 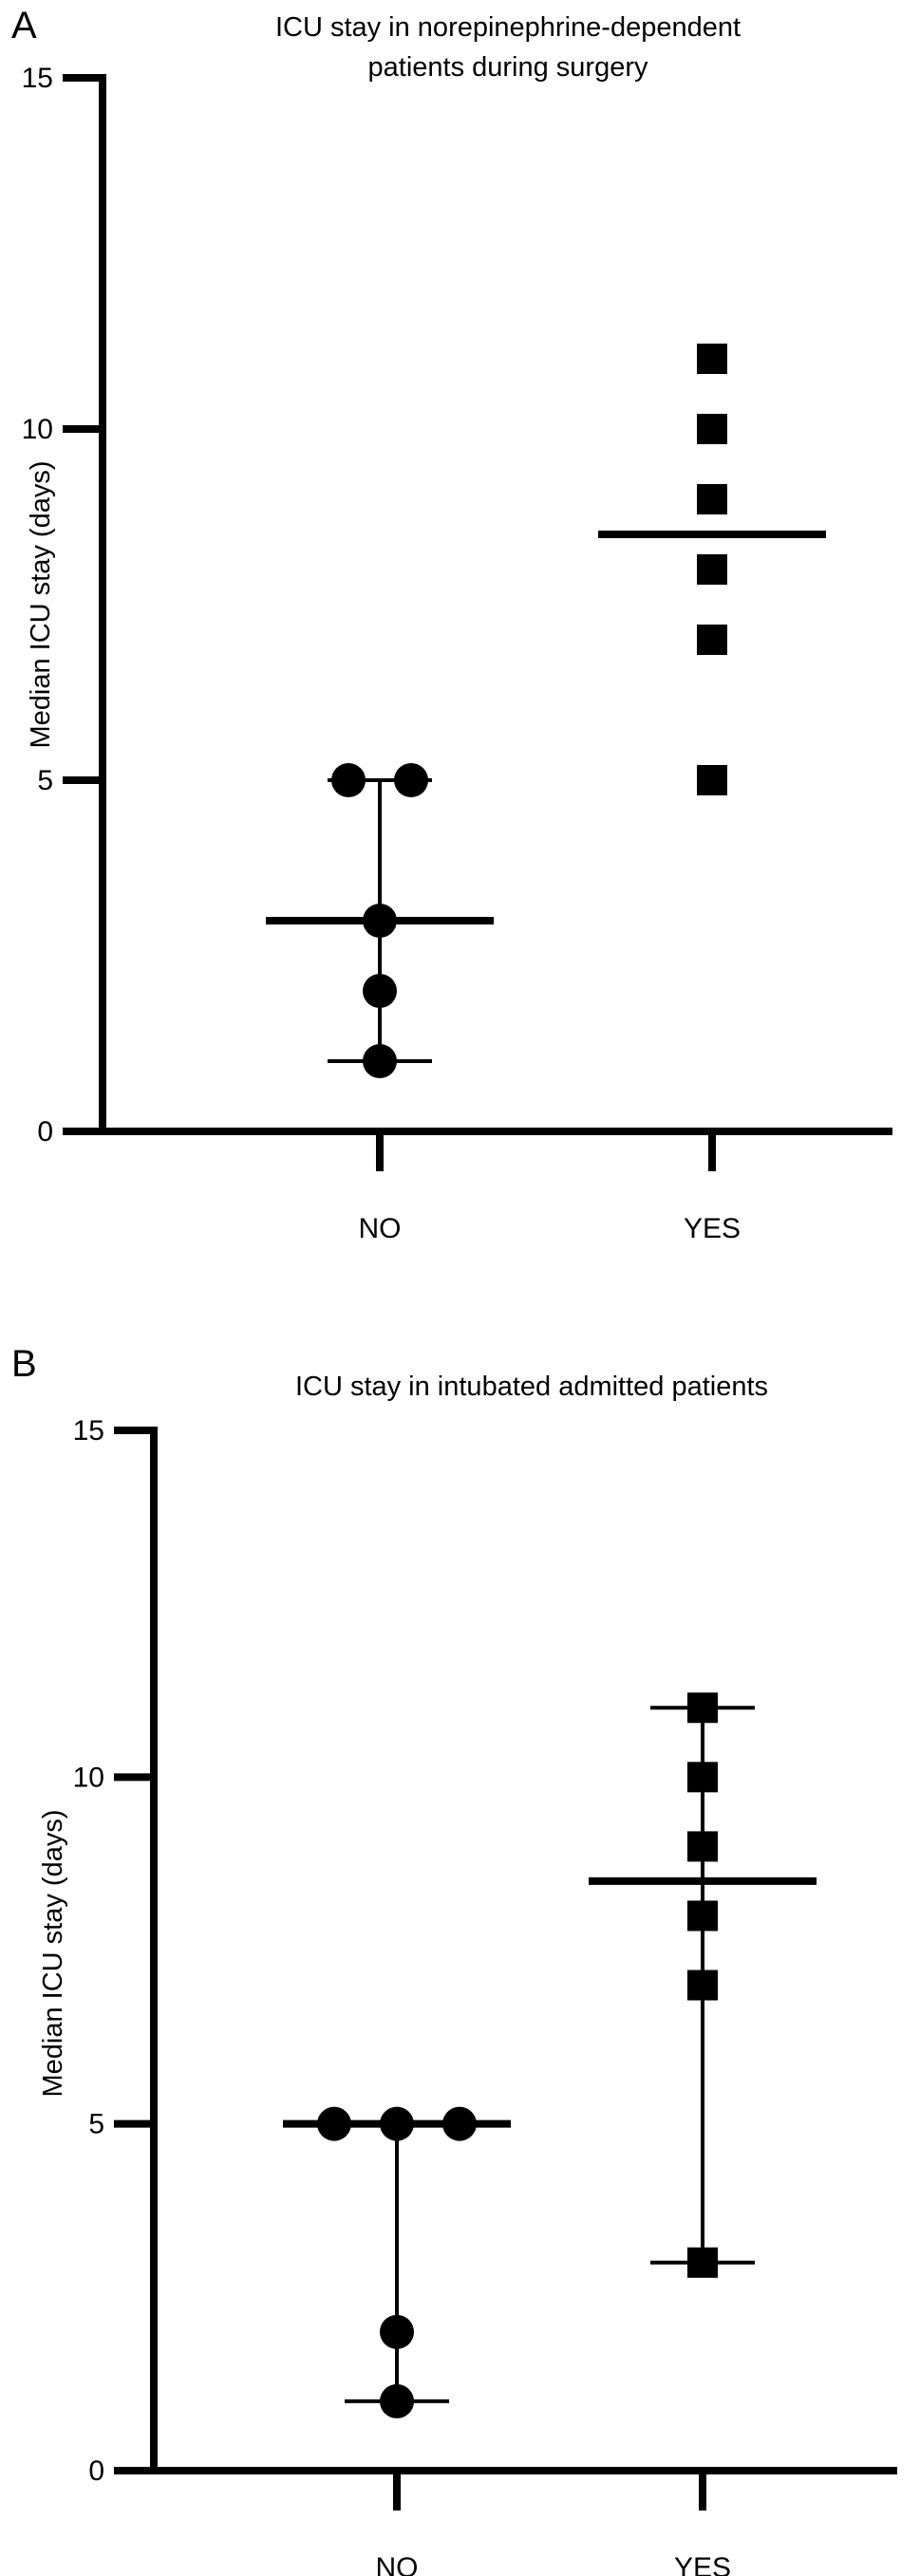 What do you see at coordinates (508, 28) in the screenshot?
I see `chart-title: ICU stay in norepinephrine-dependent` at bounding box center [508, 28].